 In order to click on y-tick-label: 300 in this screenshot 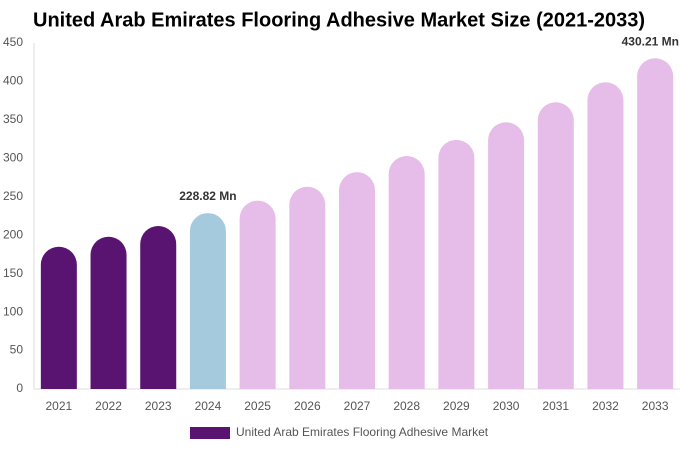, I will do `click(13, 158)`.